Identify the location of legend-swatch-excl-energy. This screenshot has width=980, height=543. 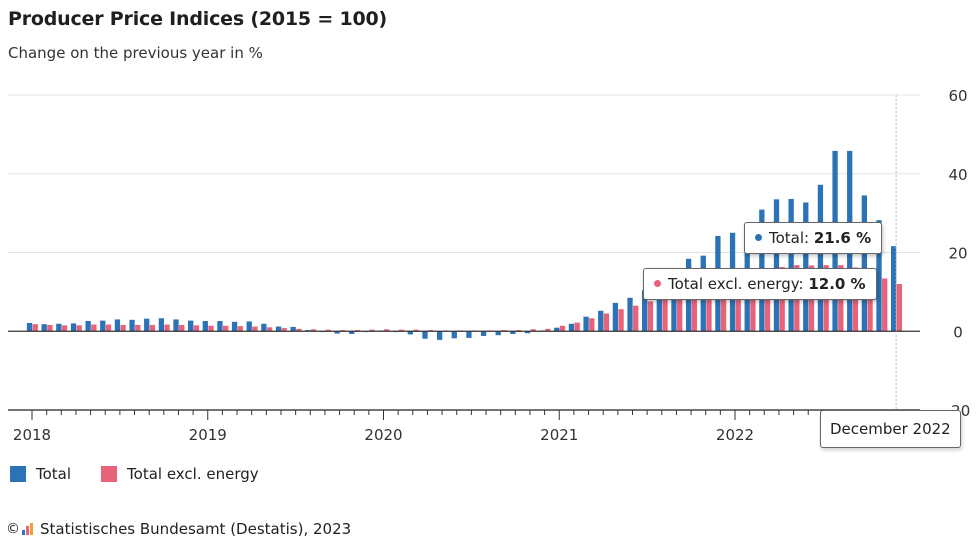
(109, 474).